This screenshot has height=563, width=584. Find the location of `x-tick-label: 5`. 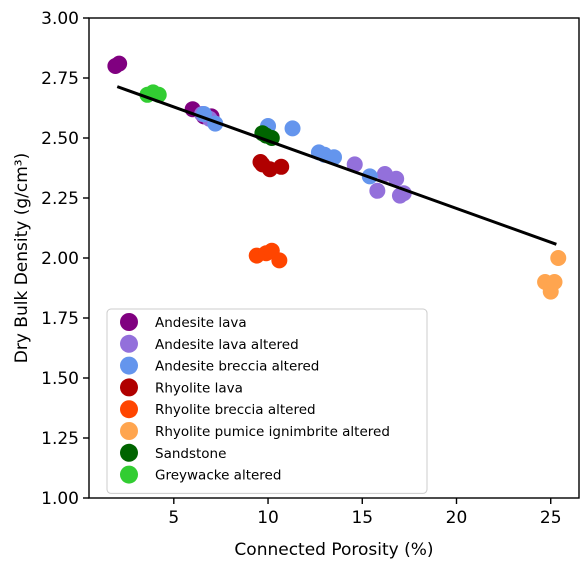

x-tick-label: 5 is located at coordinates (173, 518).